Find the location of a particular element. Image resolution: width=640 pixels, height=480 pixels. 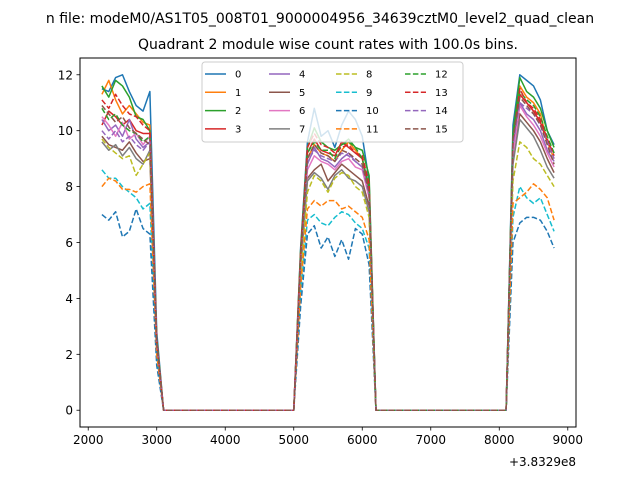

legend-label-13: 13 is located at coordinates (441, 93).